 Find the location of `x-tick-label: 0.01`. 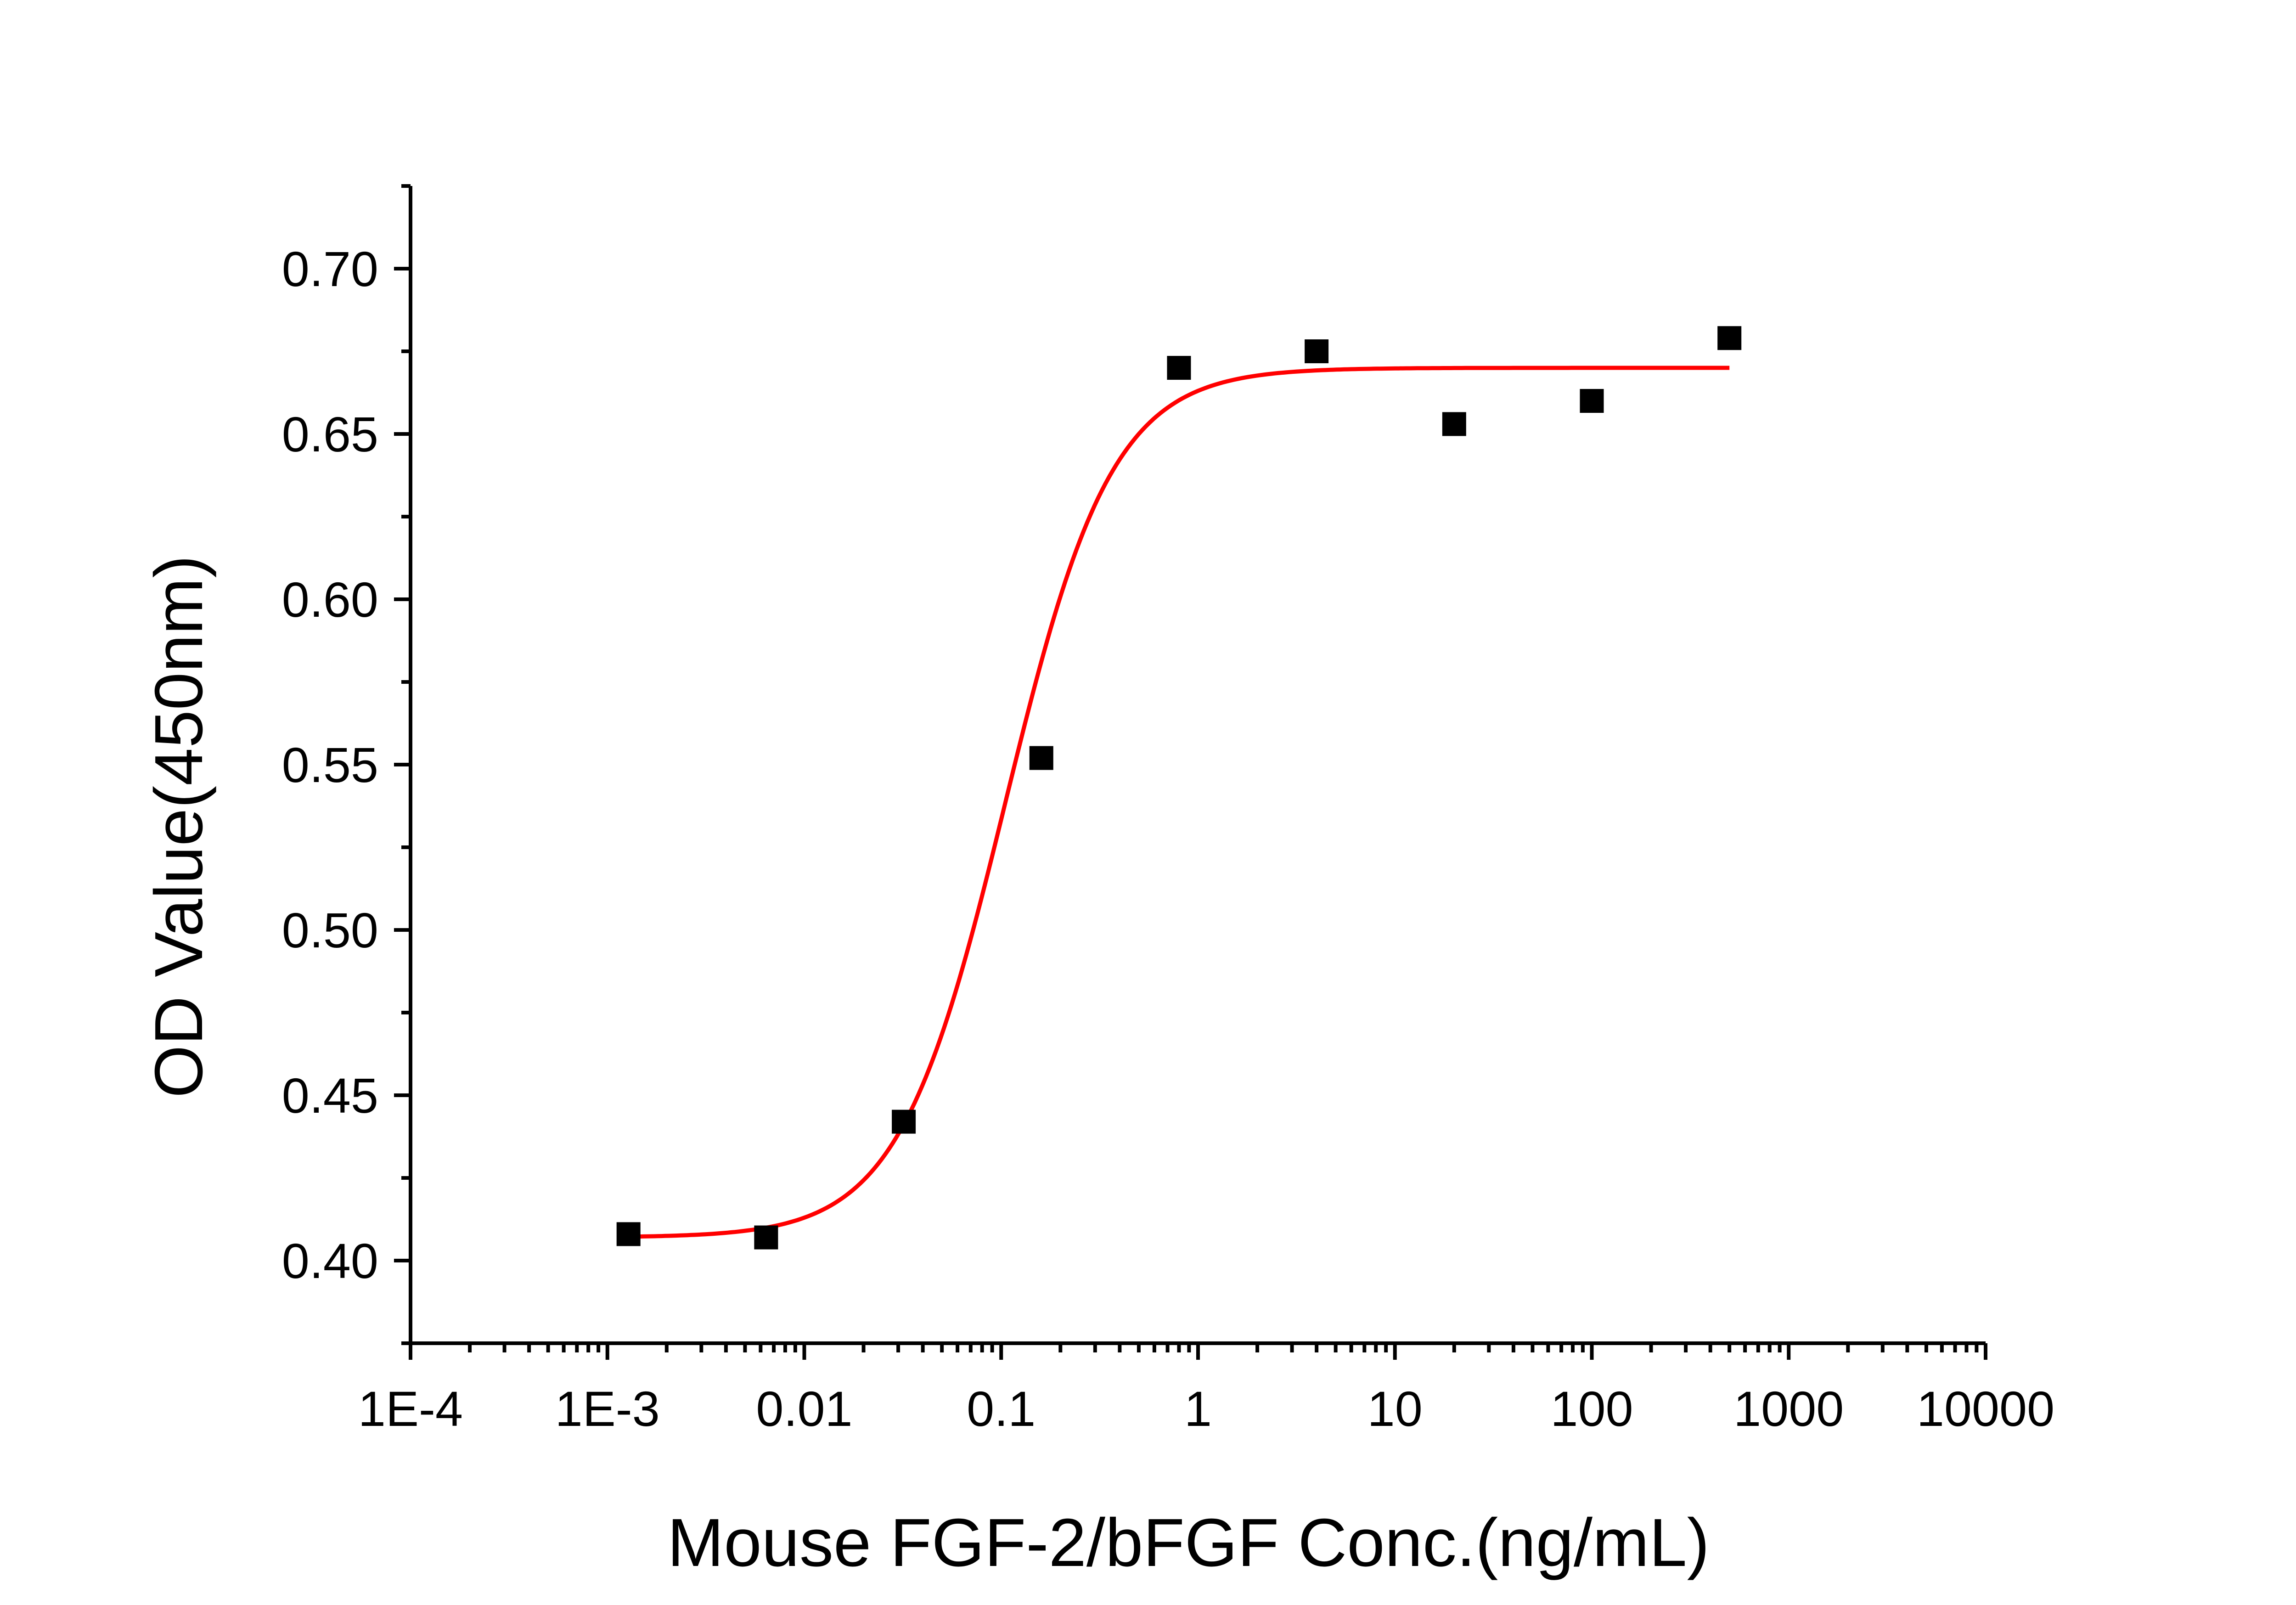

x-tick-label: 0.01 is located at coordinates (804, 1408).